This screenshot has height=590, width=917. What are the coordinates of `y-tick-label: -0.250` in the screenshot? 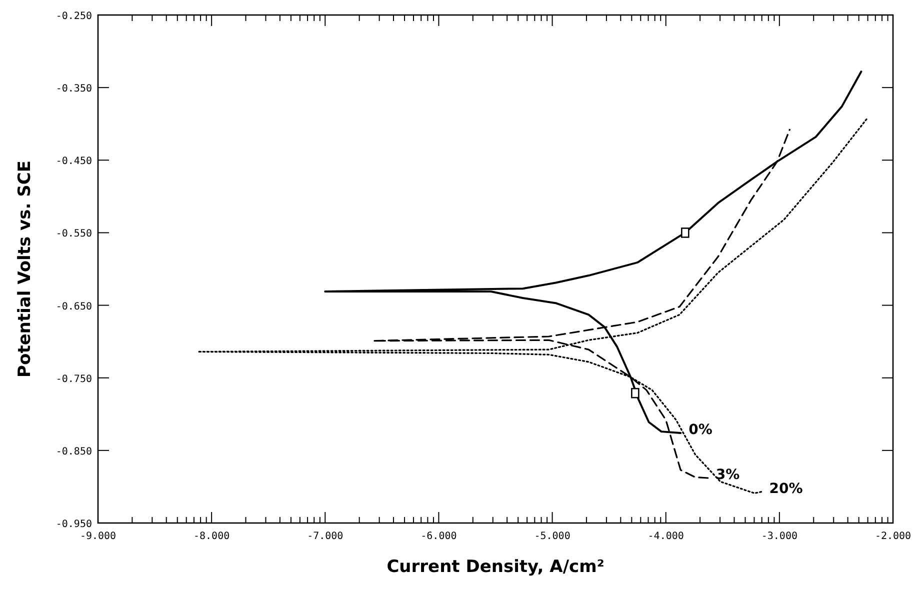 It's located at (74, 16).